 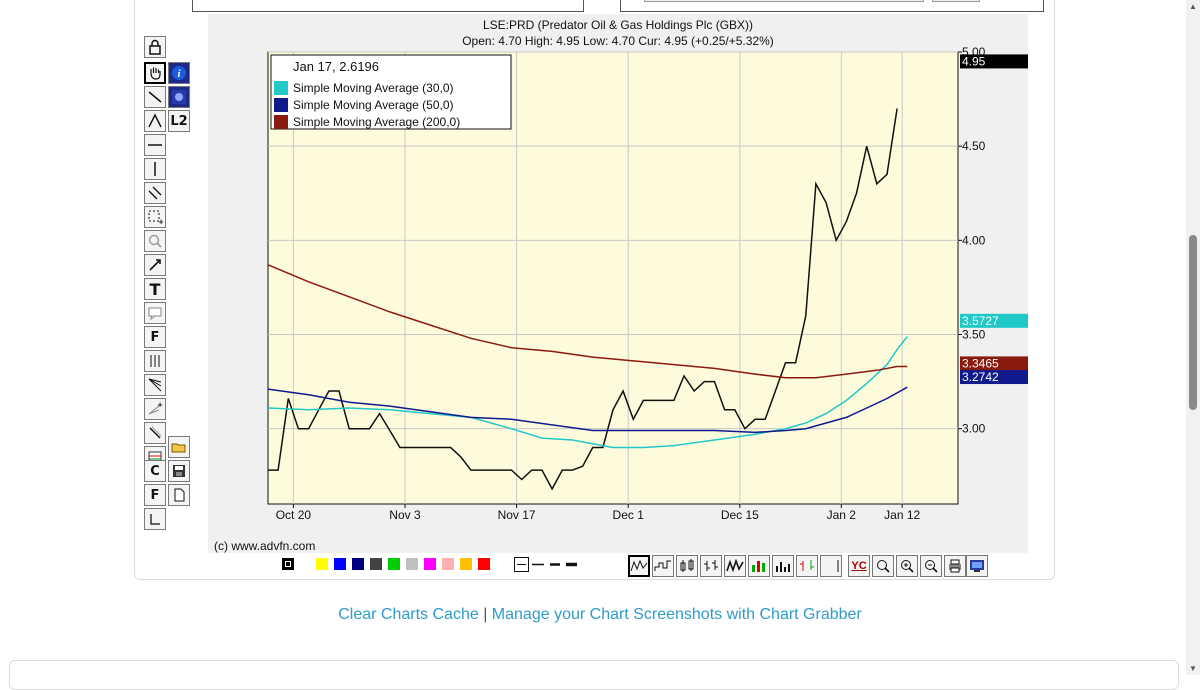 I want to click on legend-entry-sma30: Simple Moving Average (30,0), so click(x=373, y=88).